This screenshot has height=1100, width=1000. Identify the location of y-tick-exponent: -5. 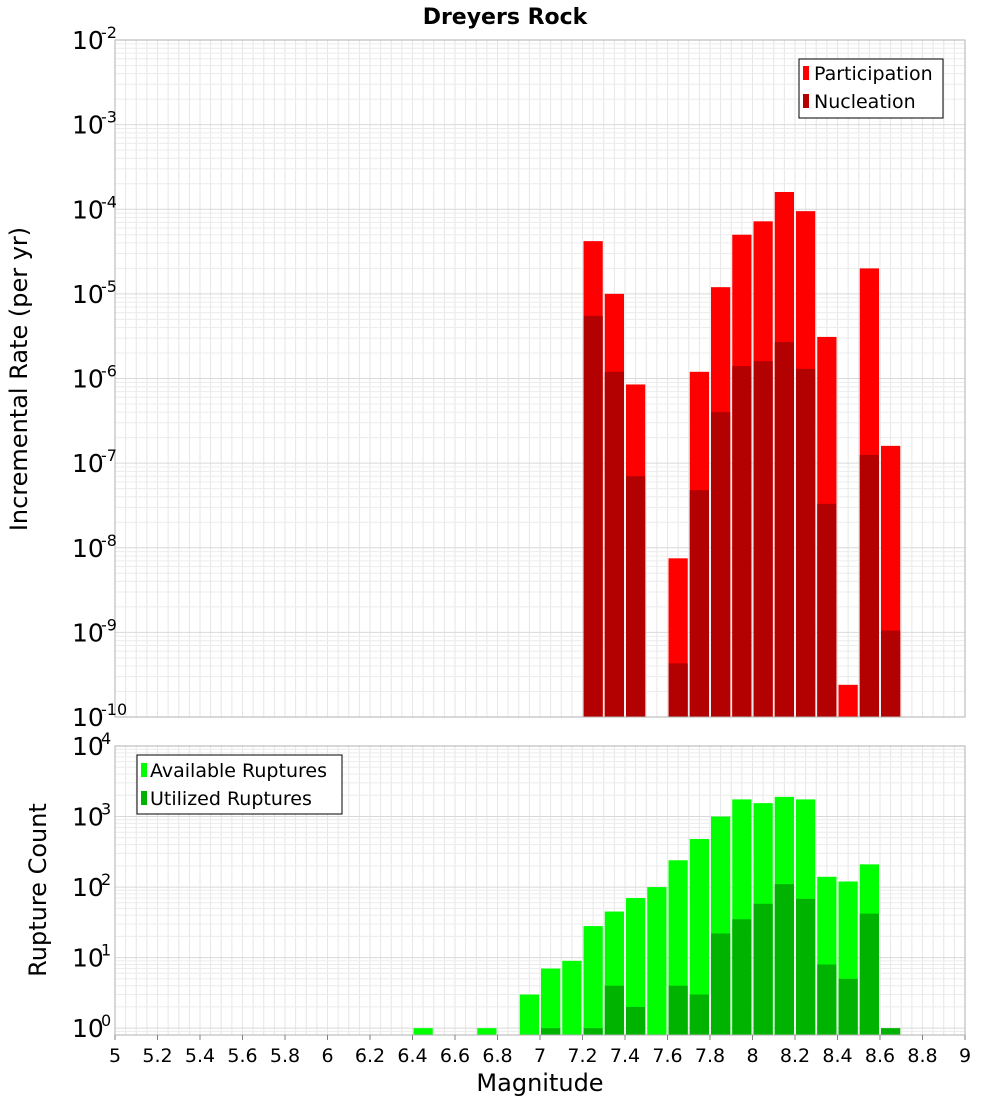
(109, 286).